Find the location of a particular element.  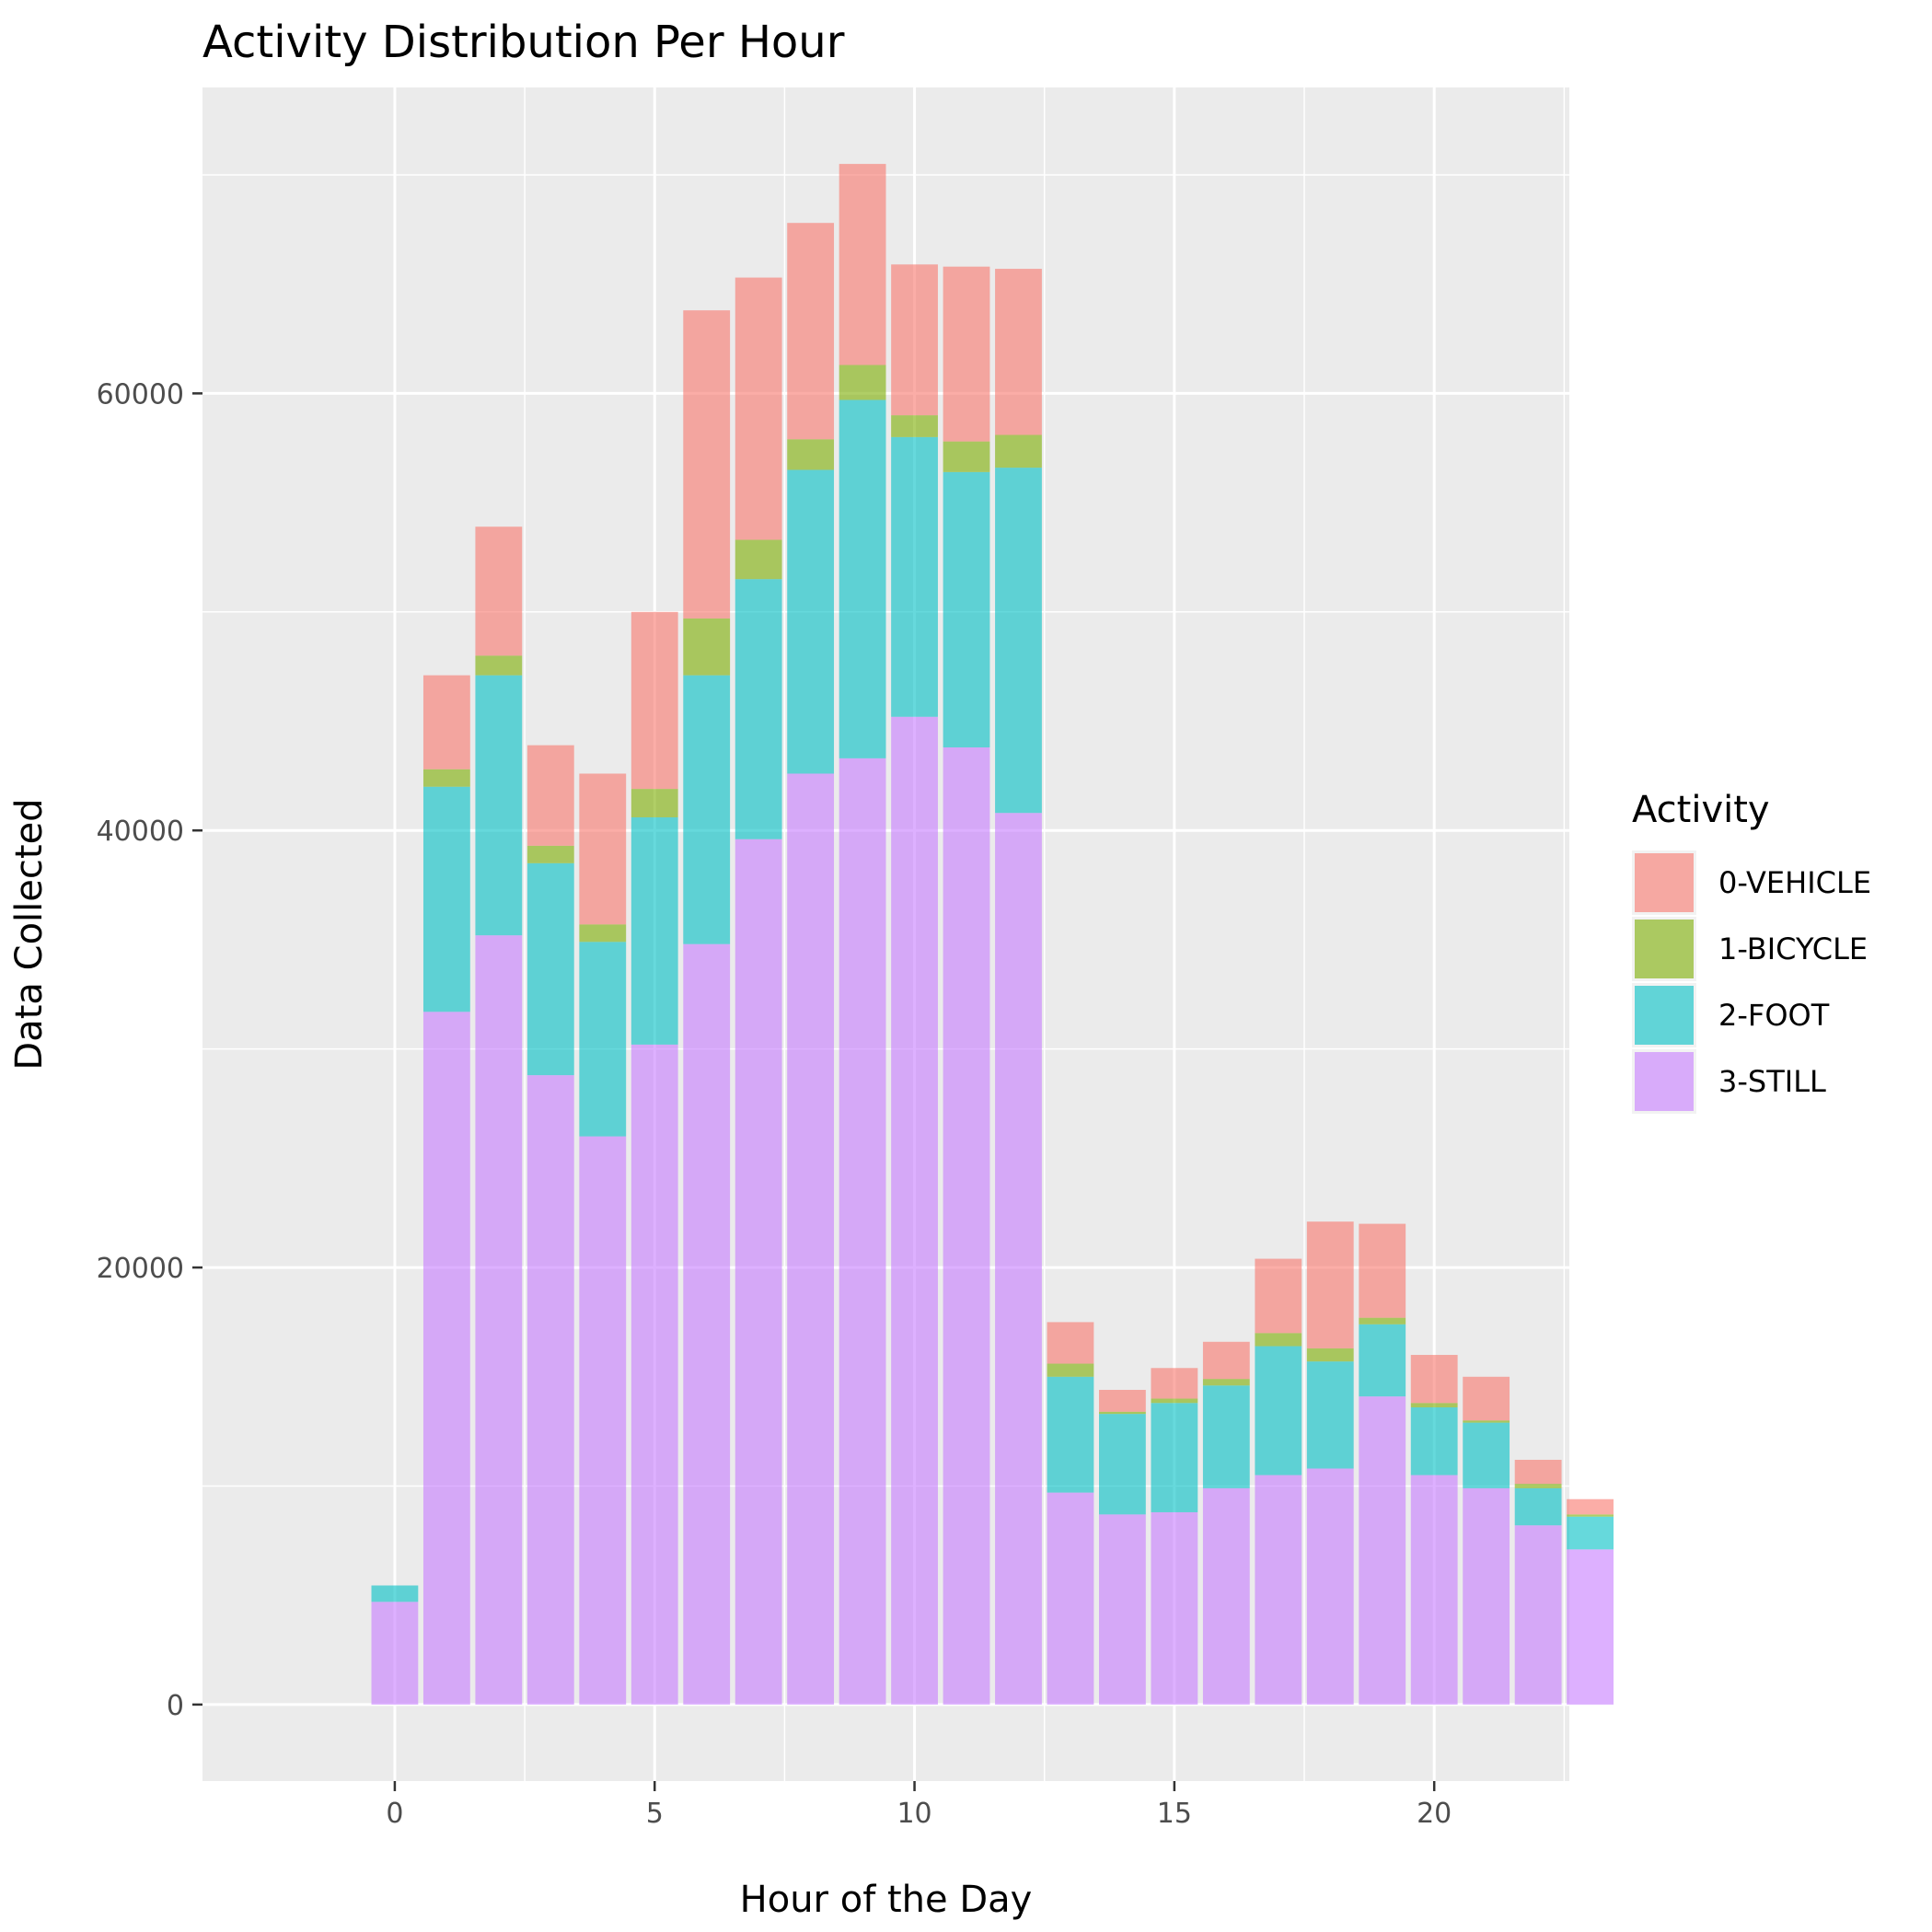

legend-label-3-still: 3-STILL is located at coordinates (1772, 1081).